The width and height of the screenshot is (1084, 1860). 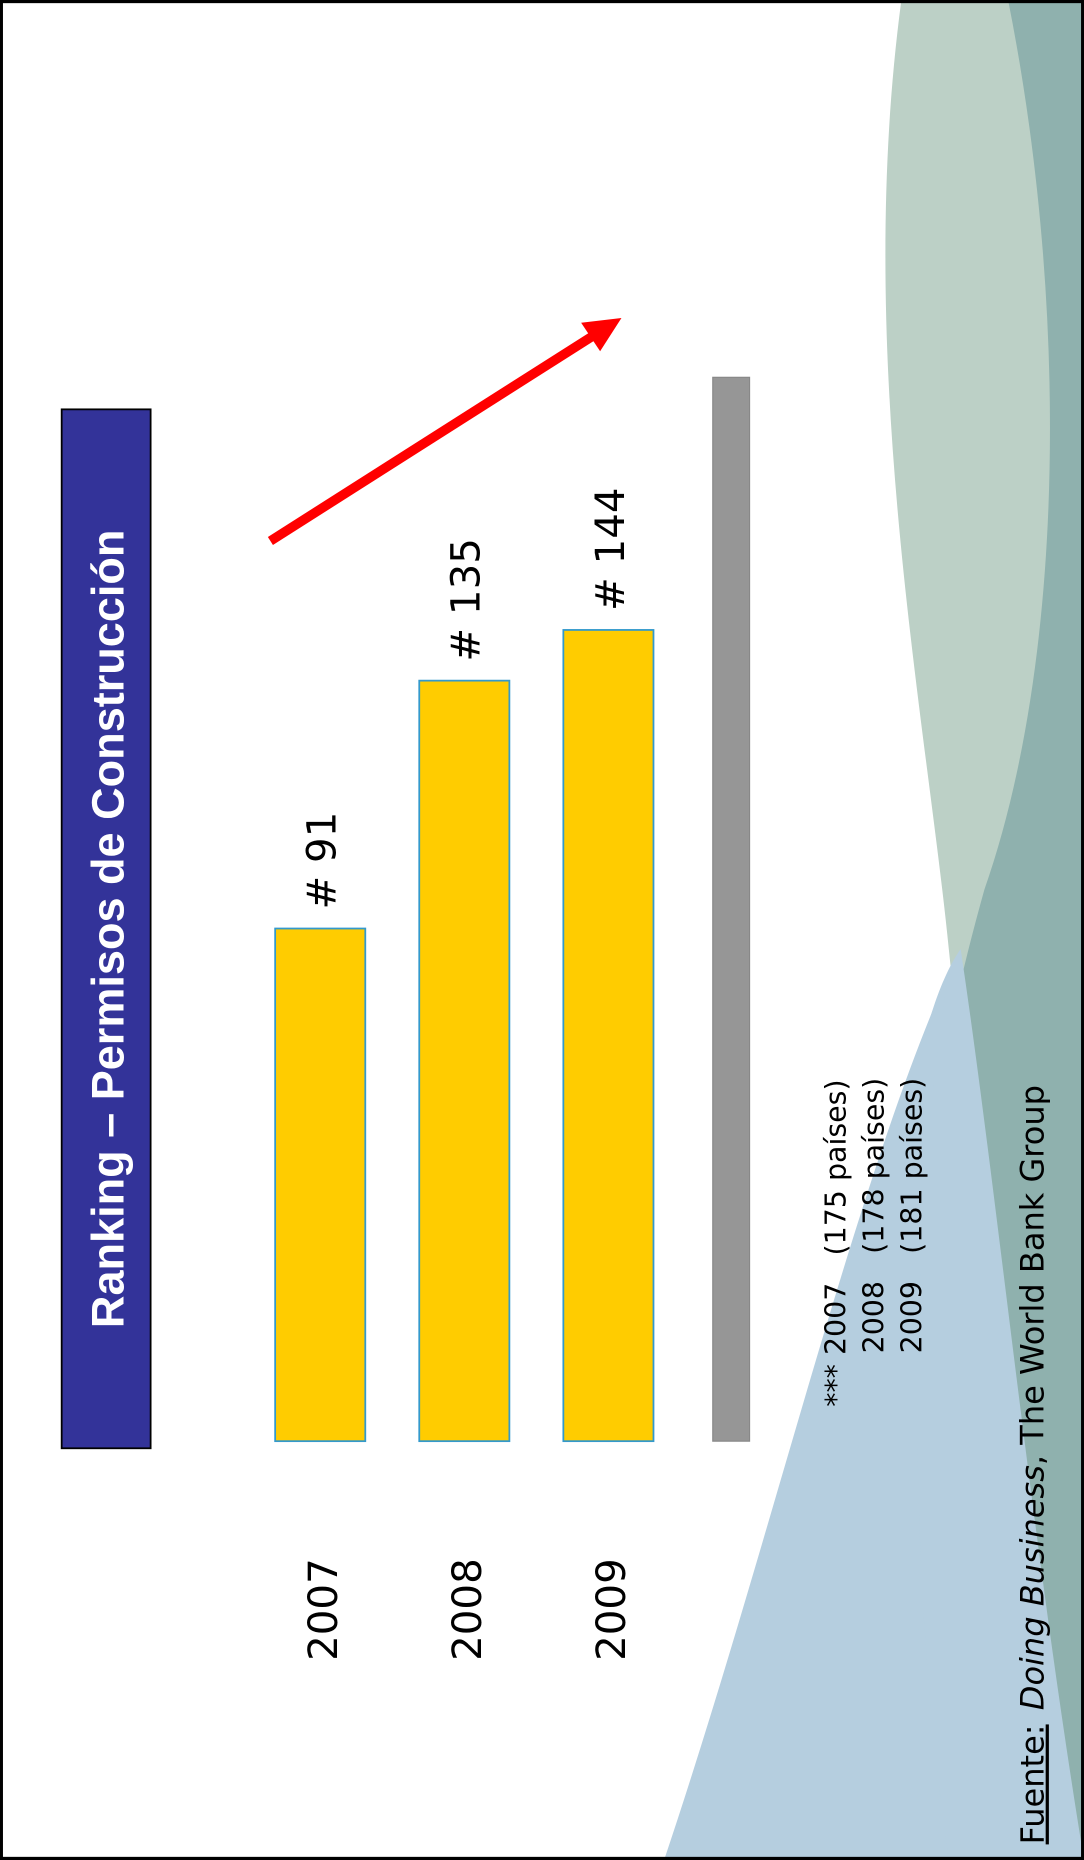 I want to click on value-label: # 135, so click(x=466, y=600).